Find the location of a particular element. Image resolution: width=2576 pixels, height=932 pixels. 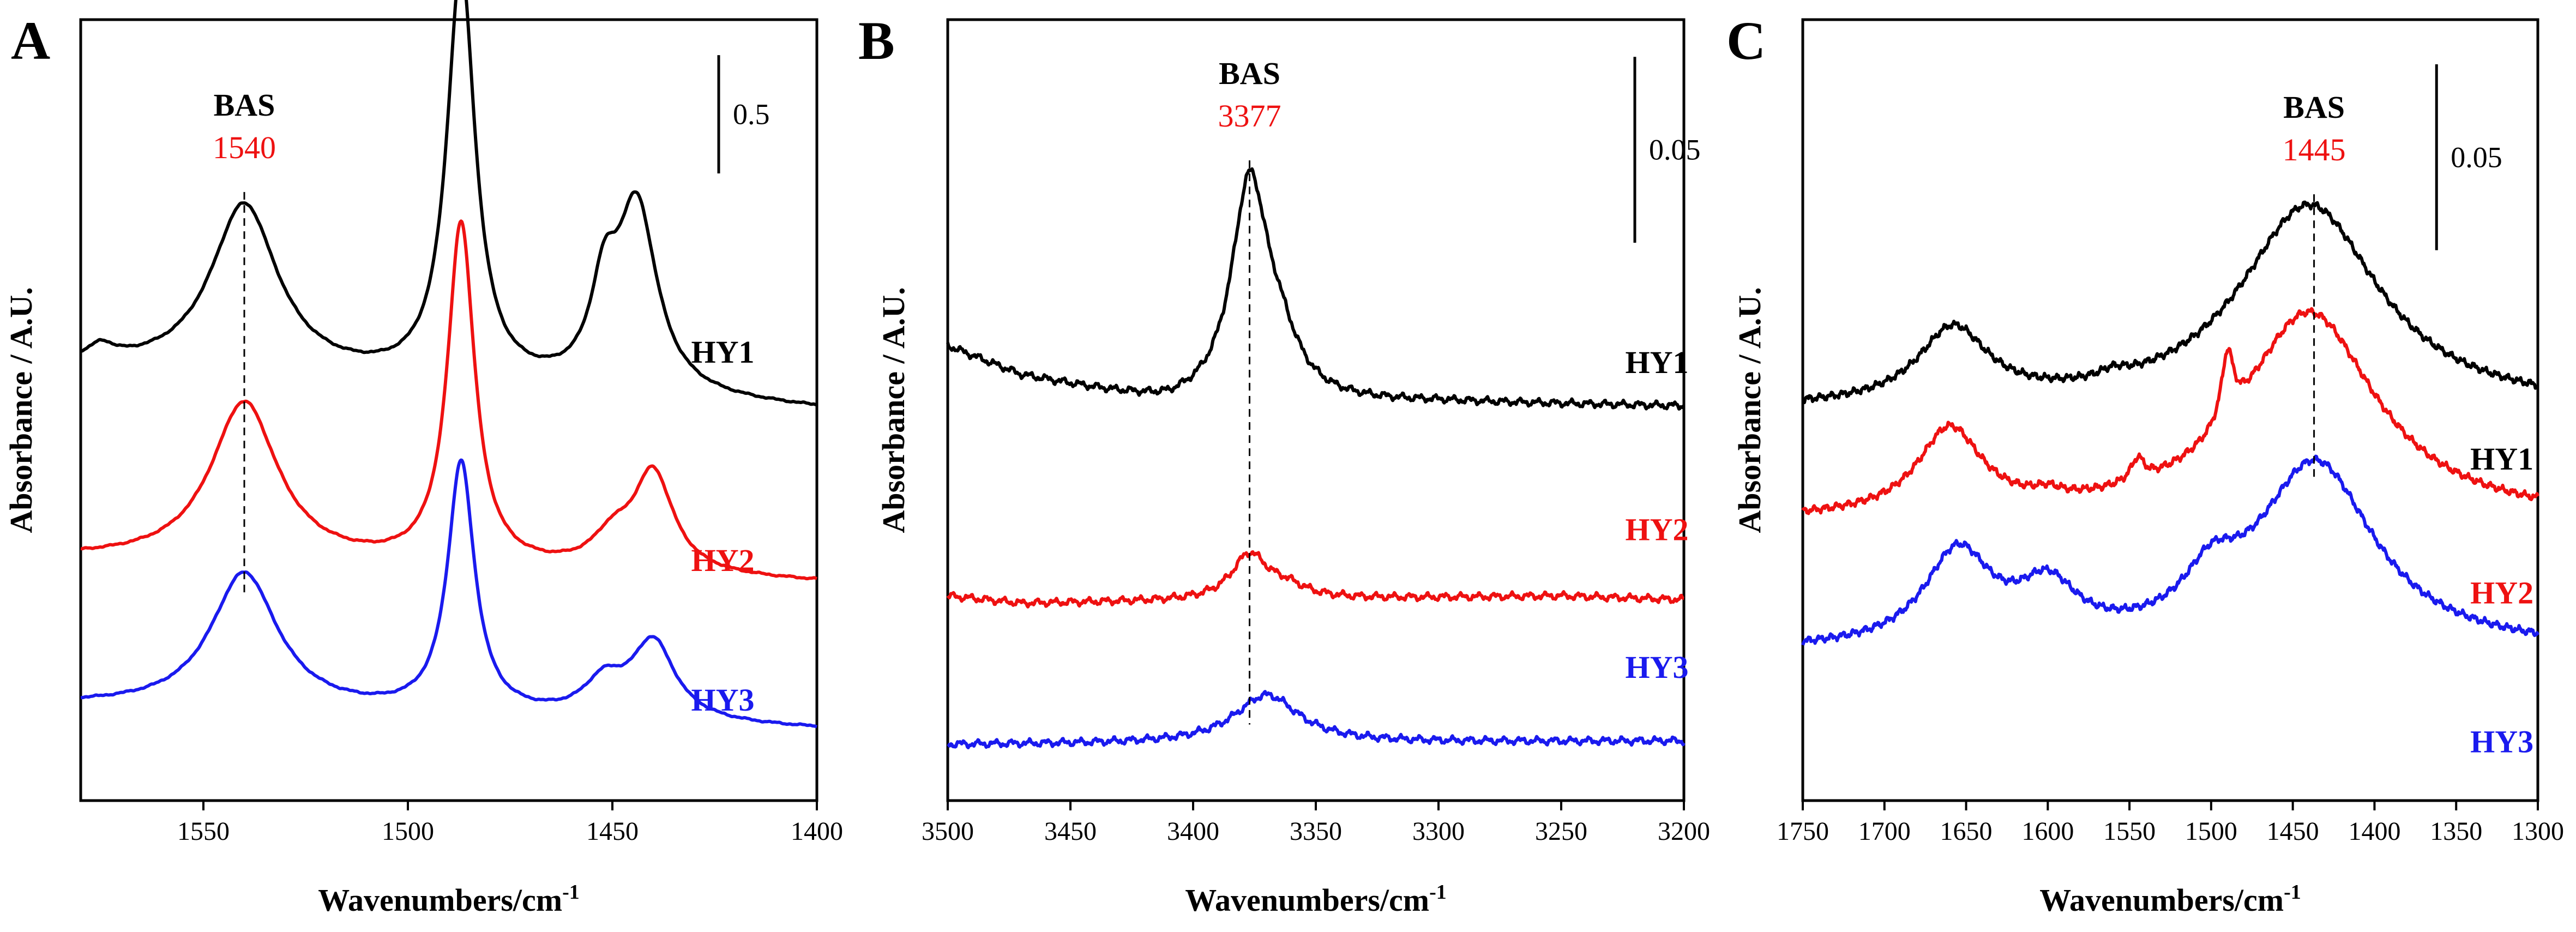

panel-letter: B is located at coordinates (876, 41).